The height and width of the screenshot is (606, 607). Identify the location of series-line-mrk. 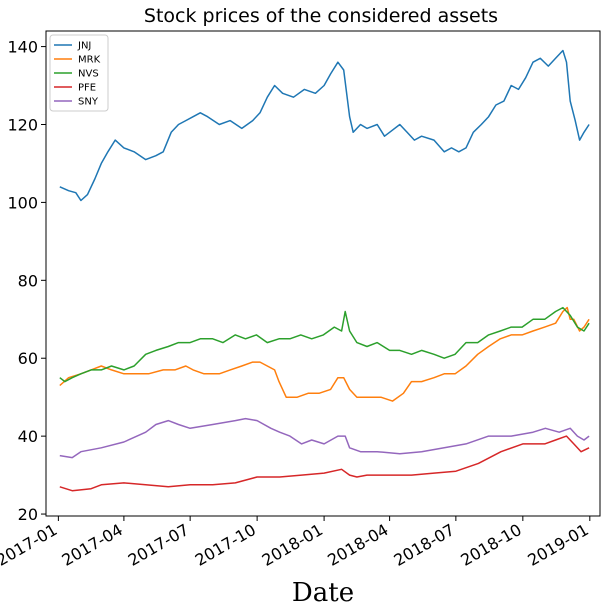
(324, 354).